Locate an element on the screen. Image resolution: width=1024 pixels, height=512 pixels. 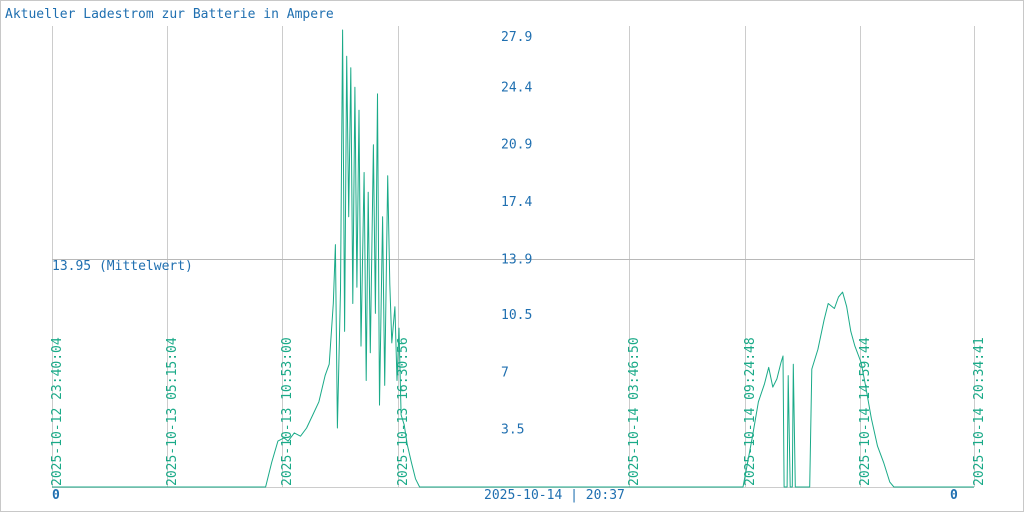
y-tick-label-2: 20.9 is located at coordinates (516, 145).